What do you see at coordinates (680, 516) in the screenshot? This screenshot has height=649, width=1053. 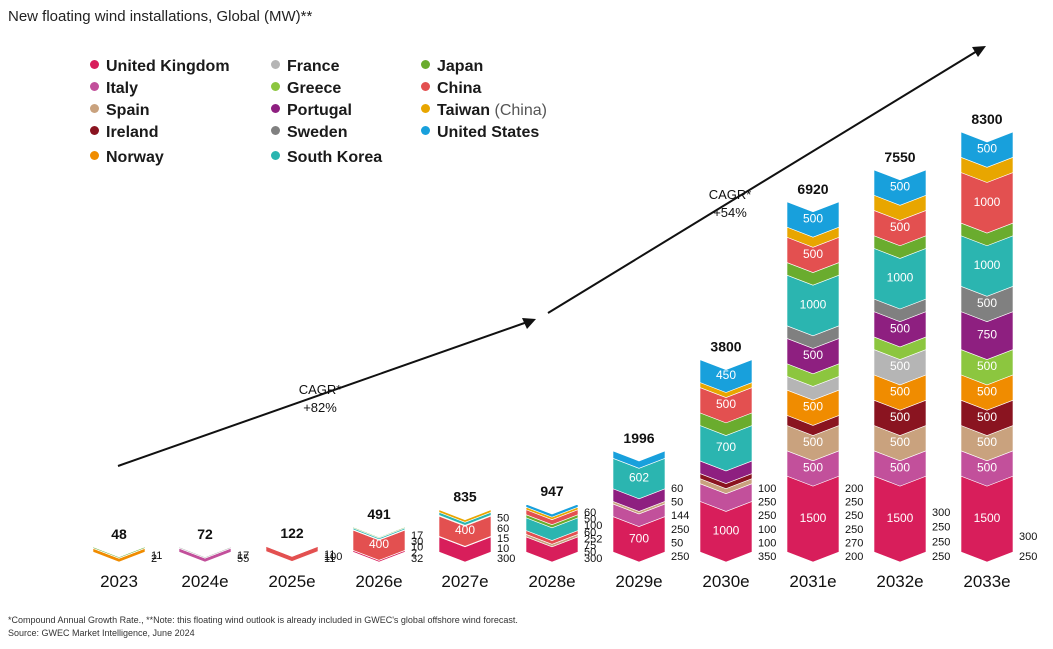 I see `side-value-label: 144` at bounding box center [680, 516].